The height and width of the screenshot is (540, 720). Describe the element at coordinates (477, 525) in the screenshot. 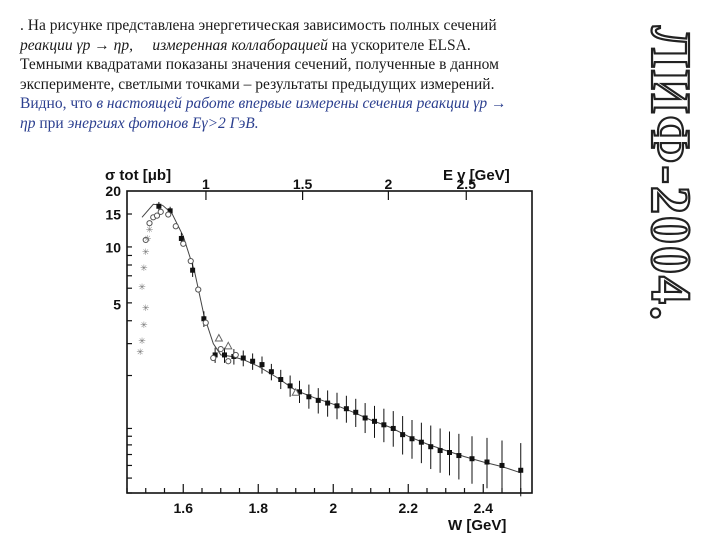

I see `x-axis-label: W [GeV]` at that location.